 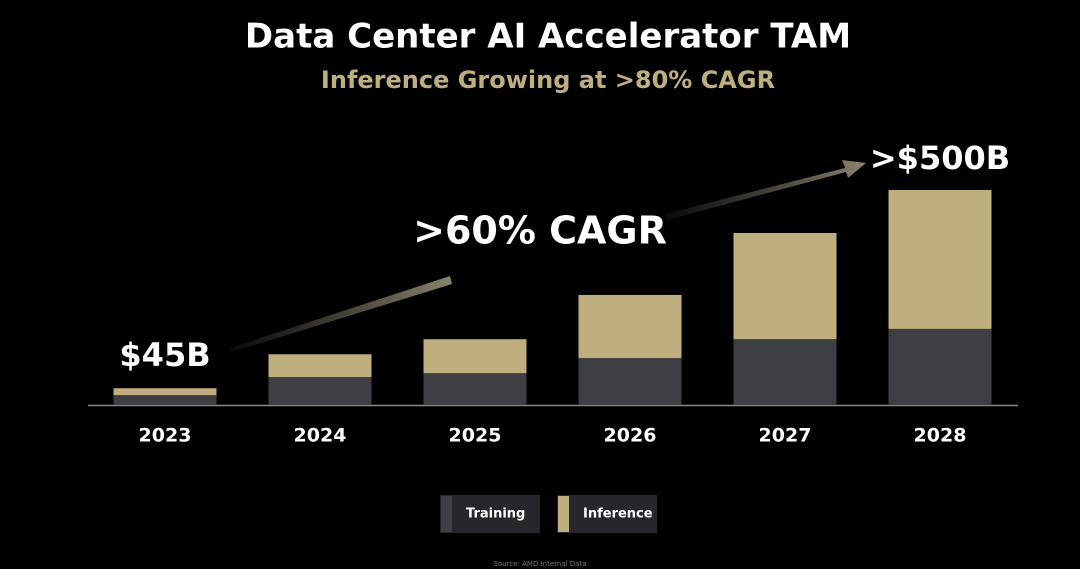 I want to click on legend-label: Inference, so click(x=618, y=514).